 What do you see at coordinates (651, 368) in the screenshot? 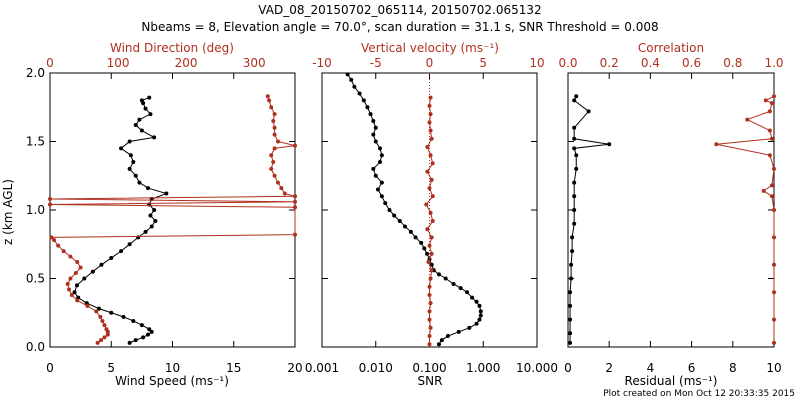
I see `x-tick-label: 4` at bounding box center [651, 368].